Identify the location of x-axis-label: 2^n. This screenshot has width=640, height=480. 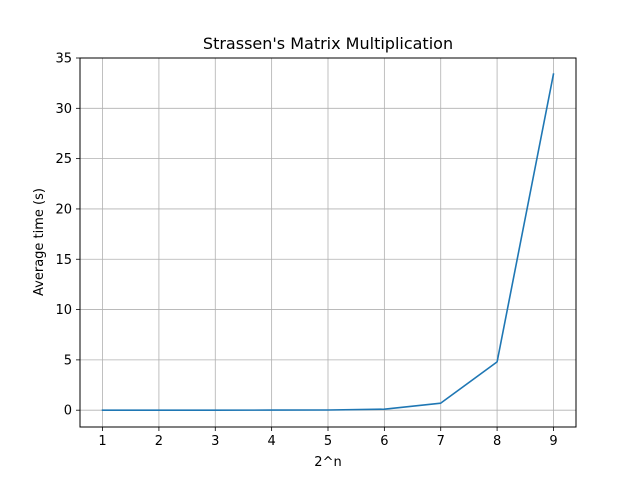
(327, 462).